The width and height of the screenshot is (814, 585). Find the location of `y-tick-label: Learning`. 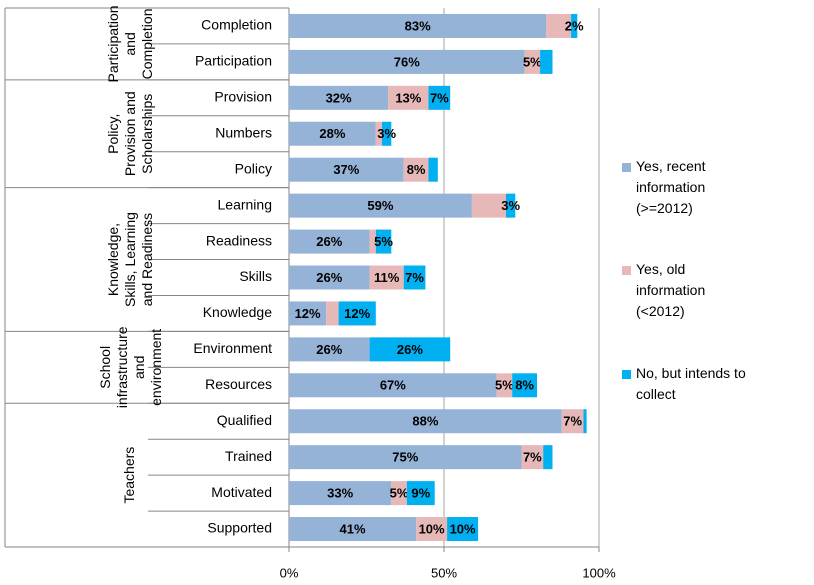

y-tick-label: Learning is located at coordinates (245, 204).